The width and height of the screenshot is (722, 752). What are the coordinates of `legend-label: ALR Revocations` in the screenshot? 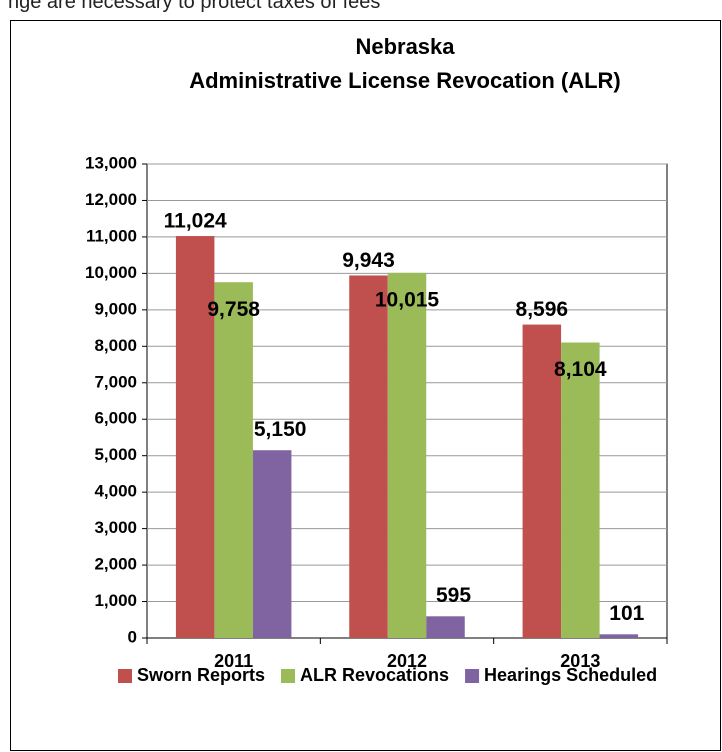 It's located at (374, 675).